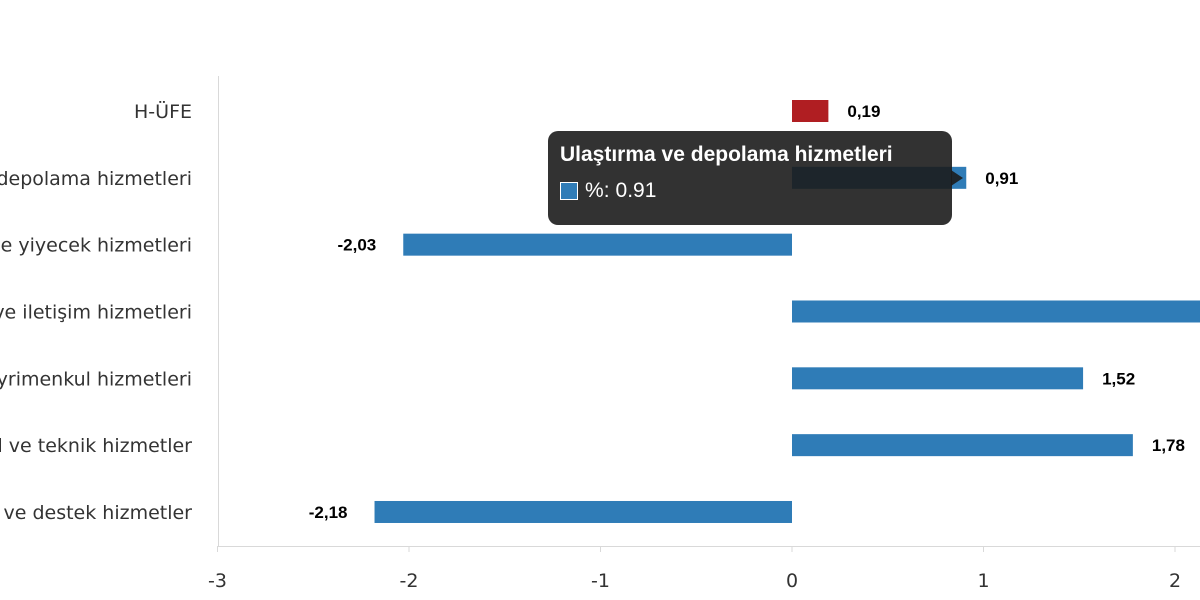 This screenshot has width=1200, height=600. Describe the element at coordinates (957, 178) in the screenshot. I see `tooltip-pointer` at that location.